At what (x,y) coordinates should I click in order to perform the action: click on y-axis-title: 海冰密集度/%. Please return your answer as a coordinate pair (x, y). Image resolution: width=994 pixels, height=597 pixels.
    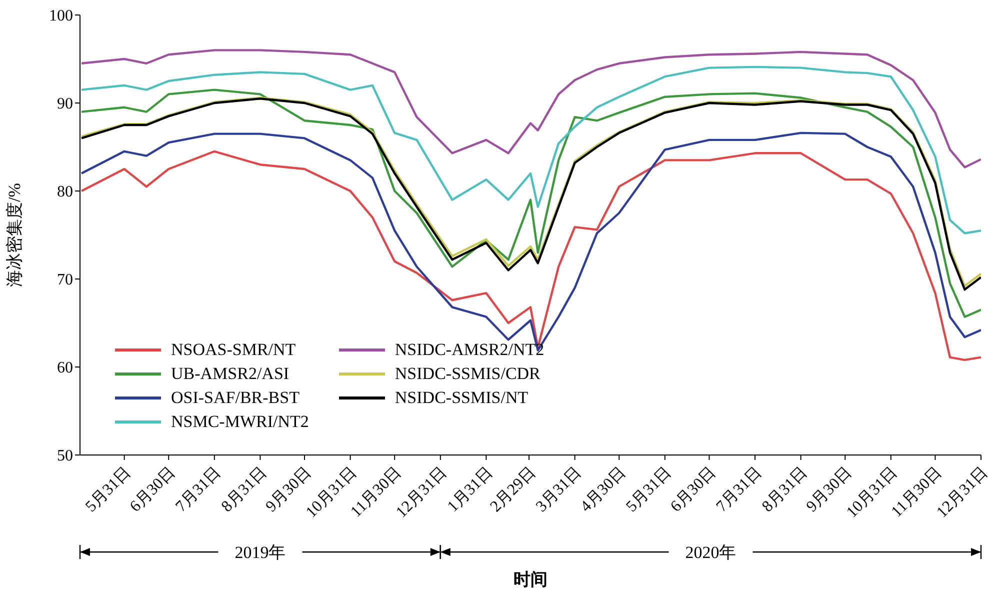
    Looking at the image, I should click on (14, 235).